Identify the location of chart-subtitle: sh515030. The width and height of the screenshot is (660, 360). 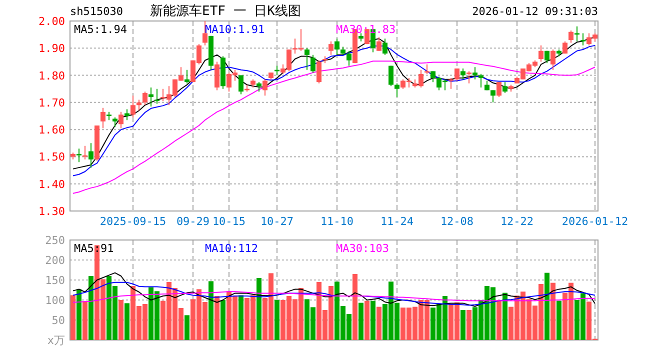
(96, 11).